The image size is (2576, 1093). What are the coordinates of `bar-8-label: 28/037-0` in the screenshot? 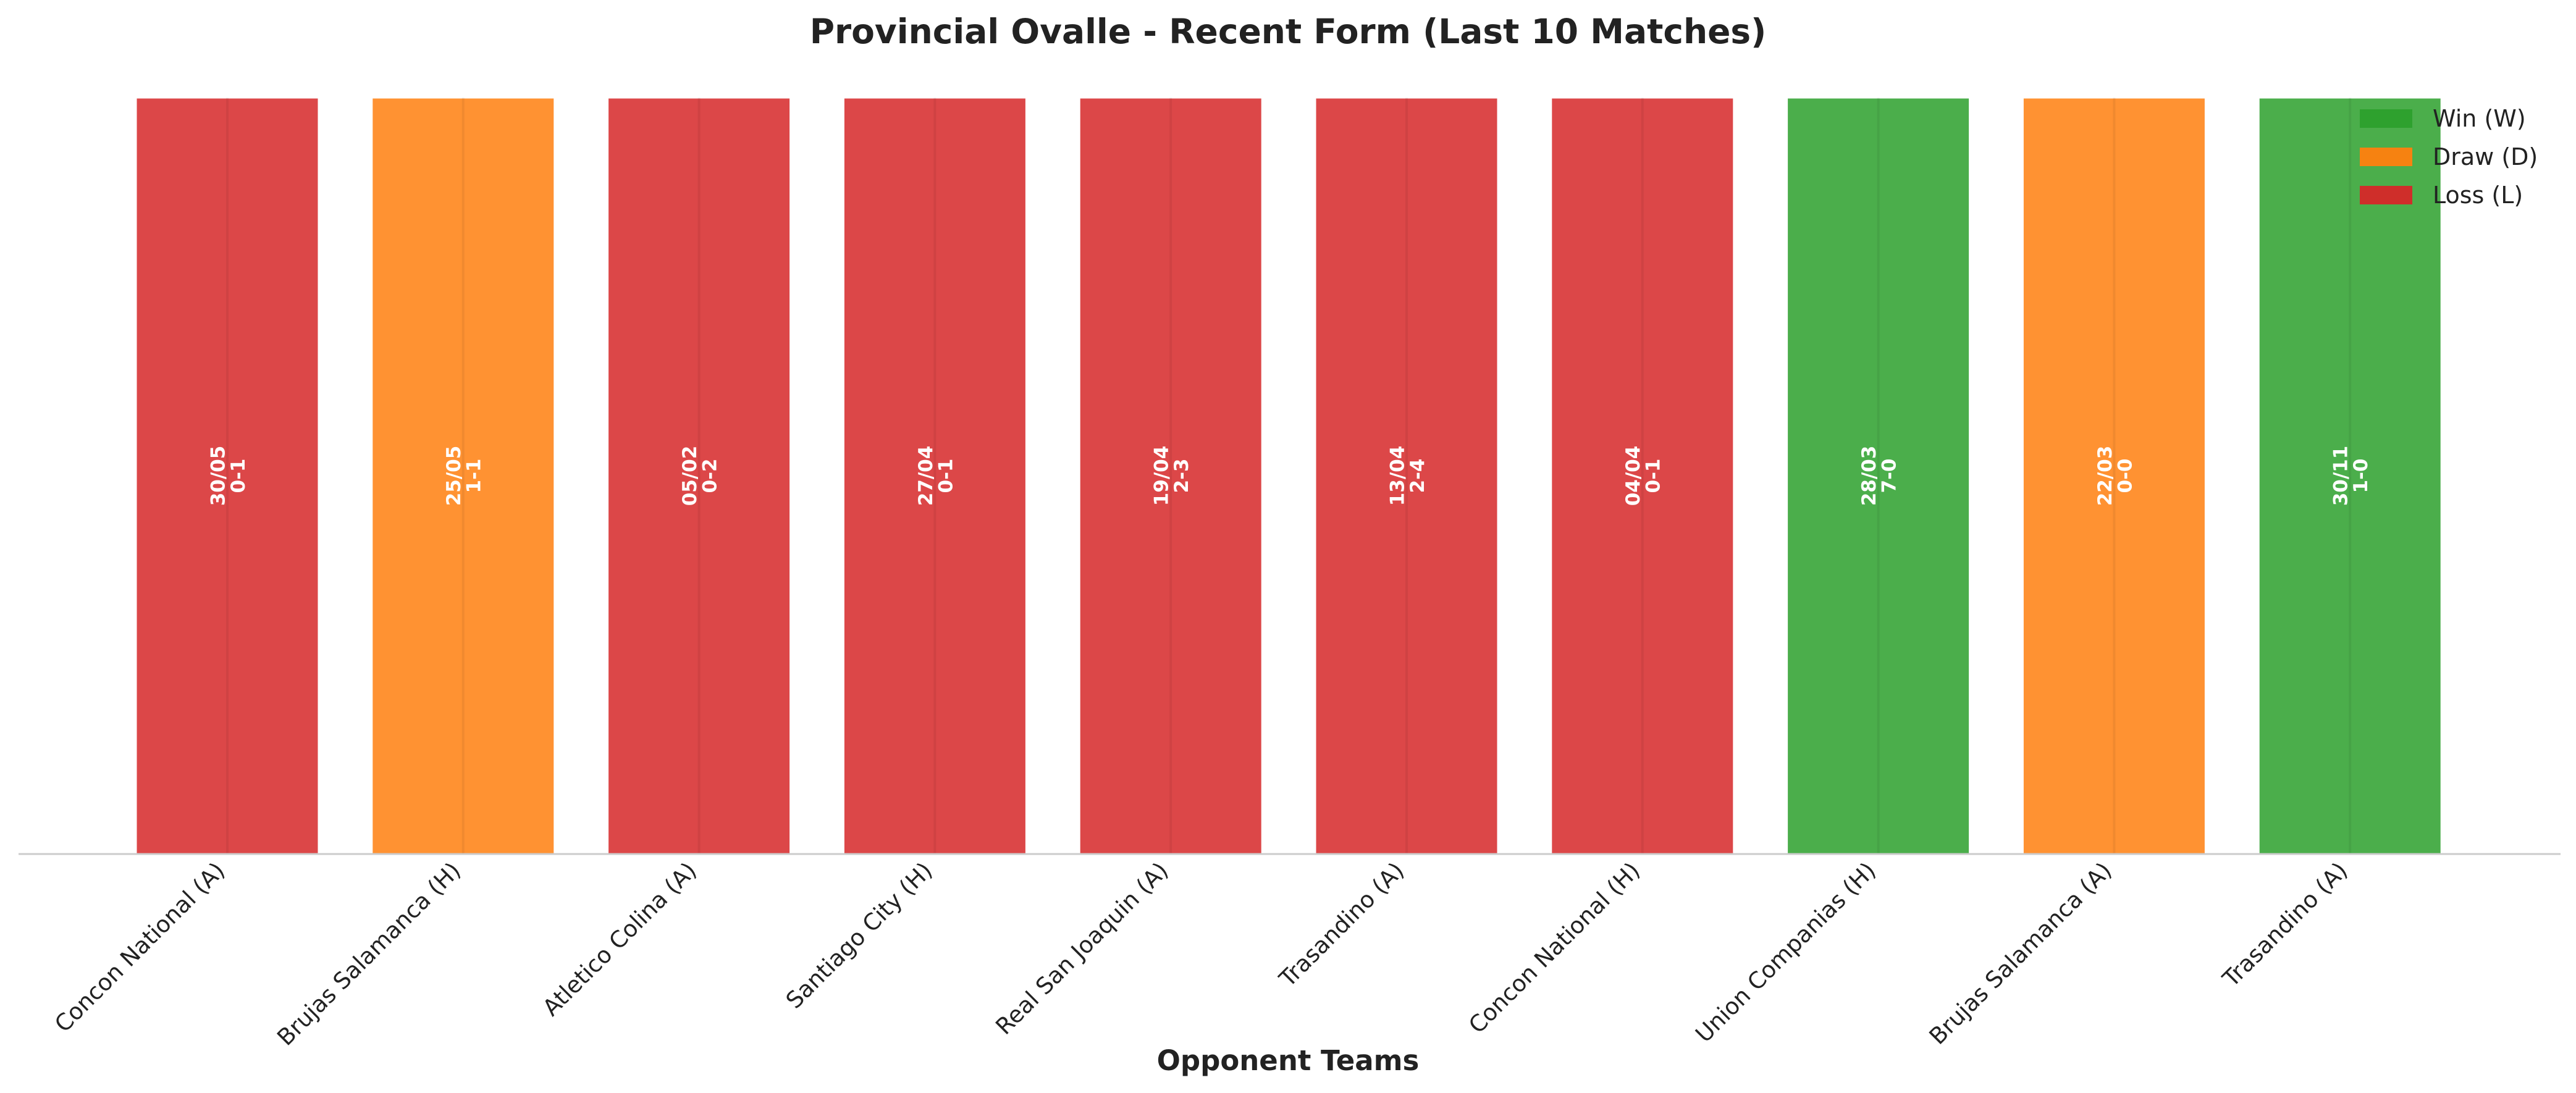 It's located at (1879, 476).